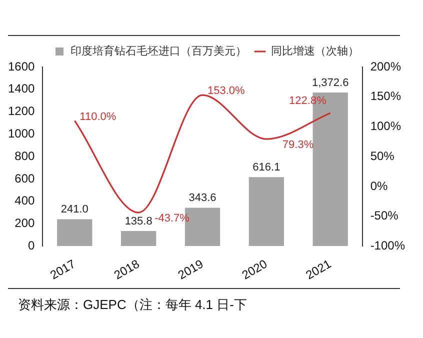  Describe the element at coordinates (266, 168) in the screenshot. I see `data-label: 616.1` at that location.